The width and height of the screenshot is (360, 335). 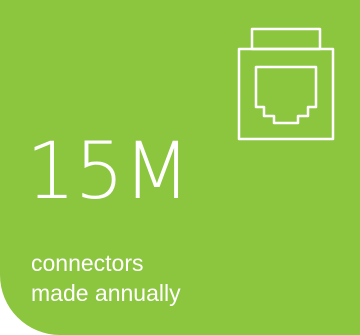 I want to click on stat-value: 15M, so click(x=108, y=172).